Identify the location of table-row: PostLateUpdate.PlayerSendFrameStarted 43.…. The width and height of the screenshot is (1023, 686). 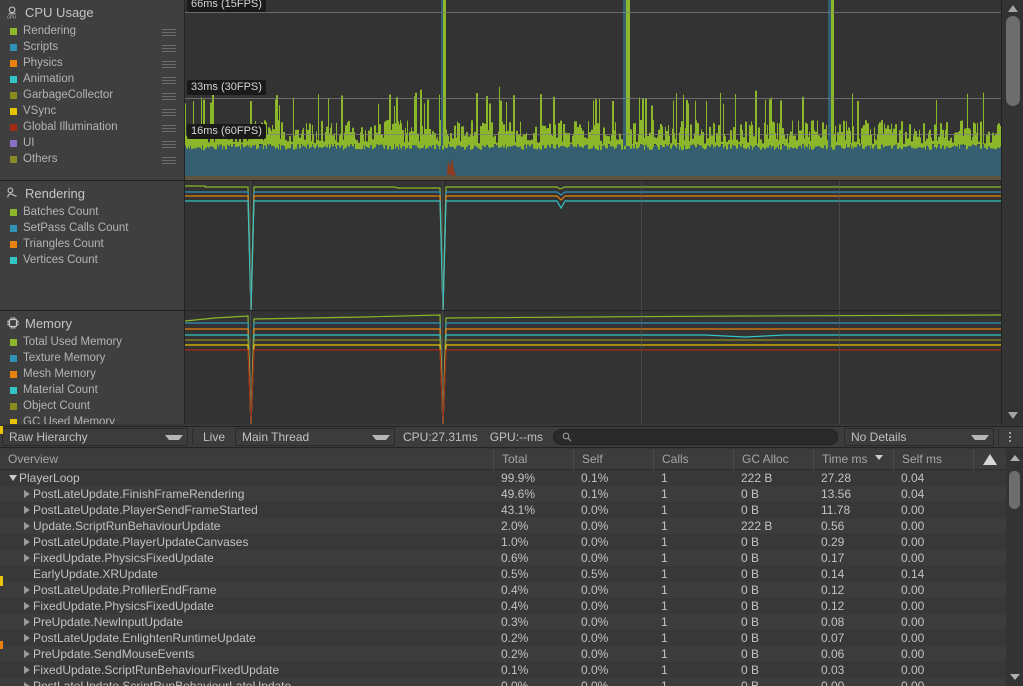
(511, 510).